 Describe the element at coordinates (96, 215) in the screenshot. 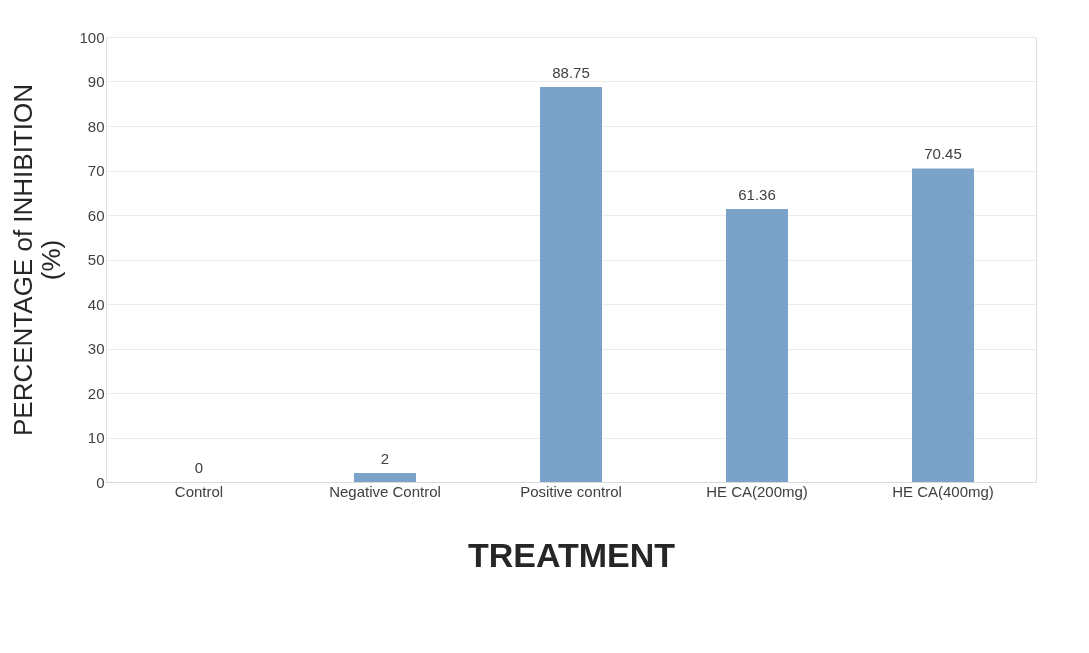

I see `y-tick-label: 60` at that location.